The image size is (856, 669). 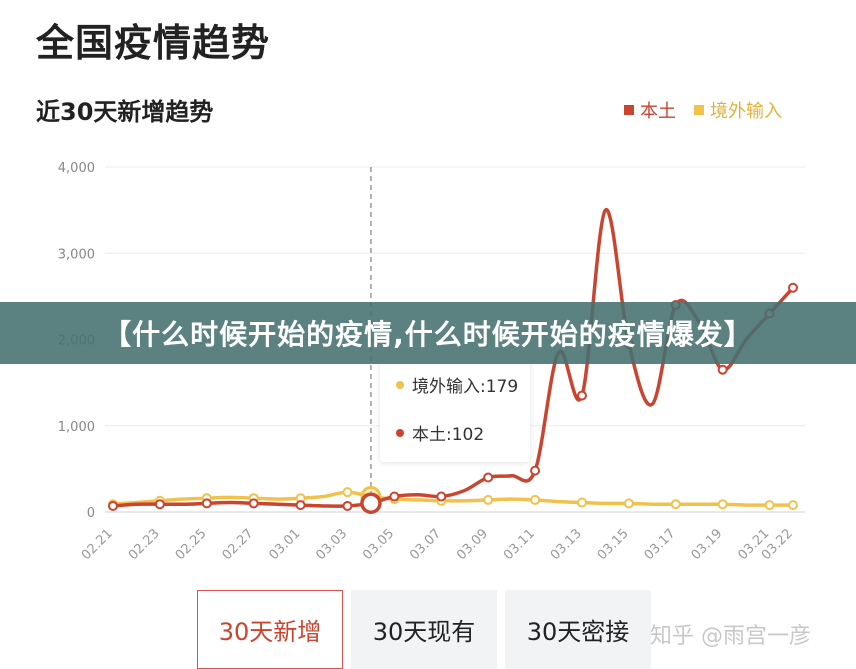 What do you see at coordinates (97, 544) in the screenshot?
I see `x-tick-label: 02.21` at bounding box center [97, 544].